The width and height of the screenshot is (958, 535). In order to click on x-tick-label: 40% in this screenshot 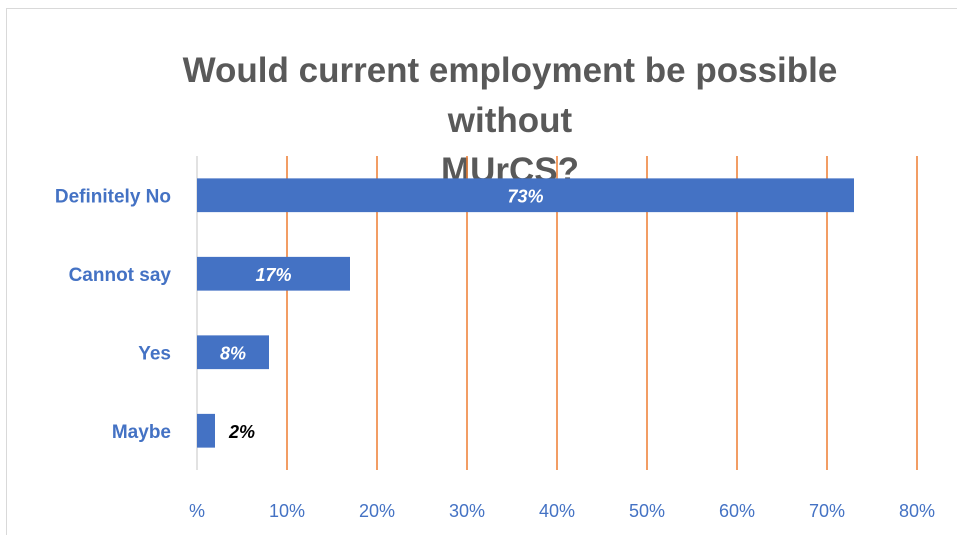, I will do `click(557, 511)`.